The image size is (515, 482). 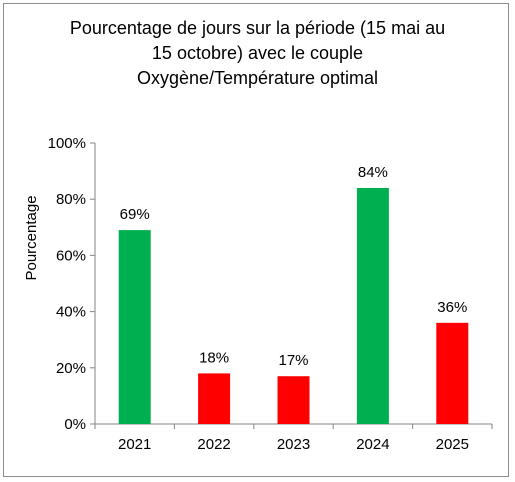 What do you see at coordinates (214, 357) in the screenshot?
I see `data-label-2022: 18%` at bounding box center [214, 357].